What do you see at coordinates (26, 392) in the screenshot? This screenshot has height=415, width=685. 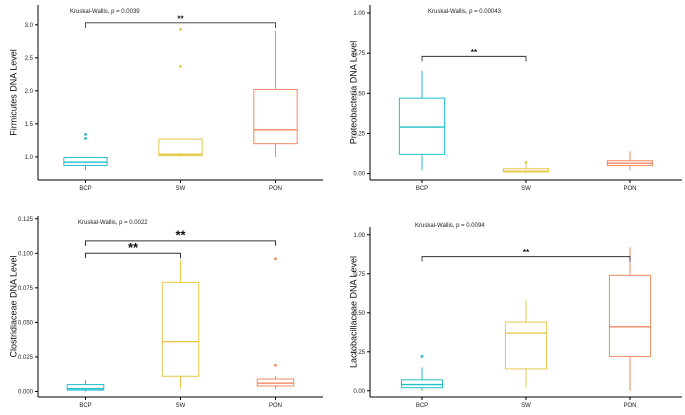 I see `y-tick-label: 0.000` at bounding box center [26, 392].